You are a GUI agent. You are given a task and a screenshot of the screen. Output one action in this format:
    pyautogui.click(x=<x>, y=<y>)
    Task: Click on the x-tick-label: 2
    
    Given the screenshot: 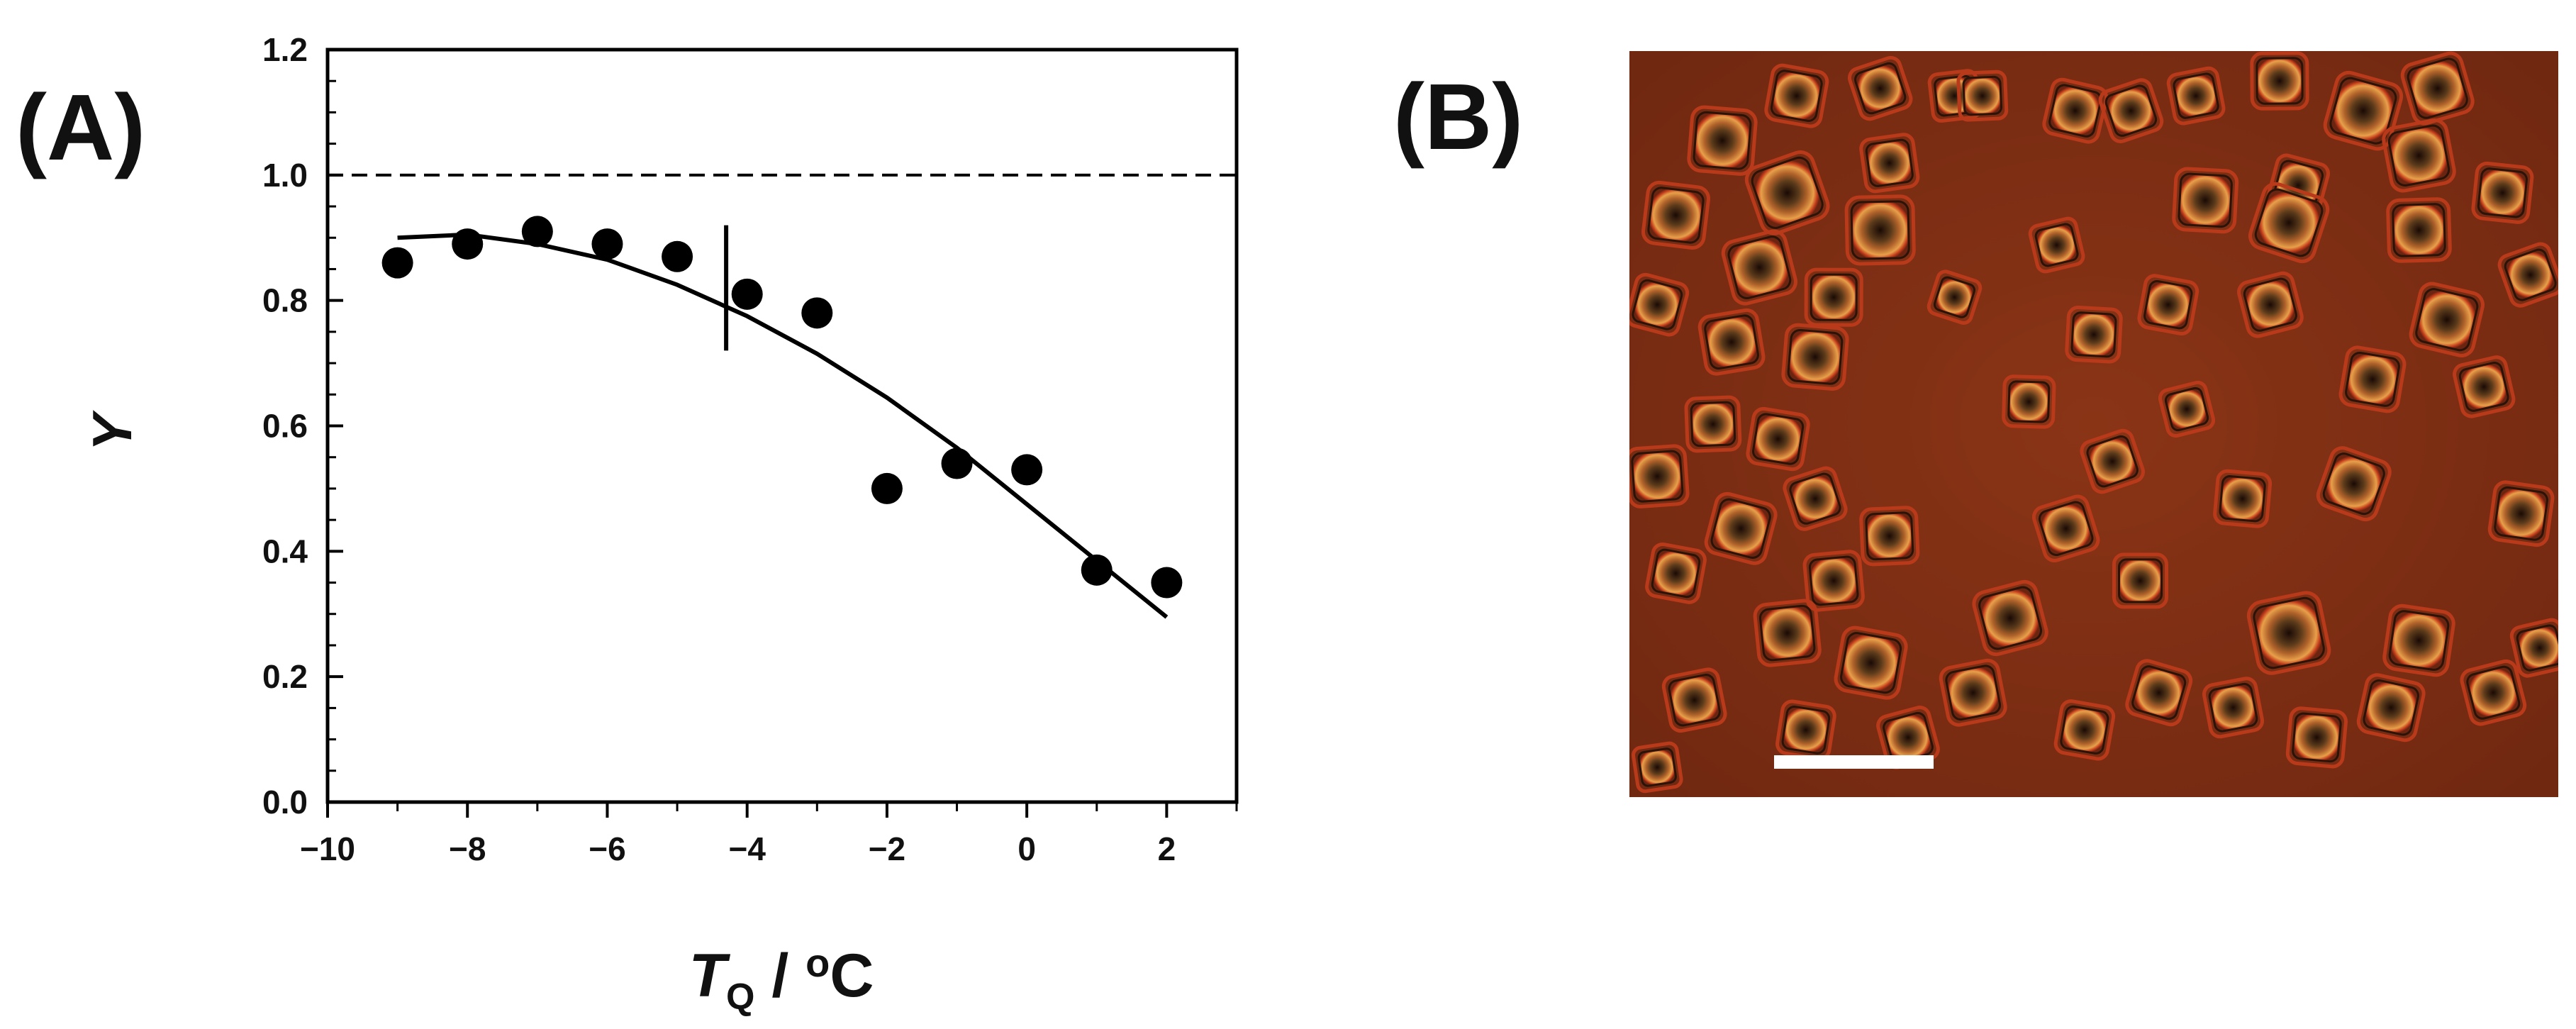 What is the action you would take?
    pyautogui.click(x=1167, y=849)
    